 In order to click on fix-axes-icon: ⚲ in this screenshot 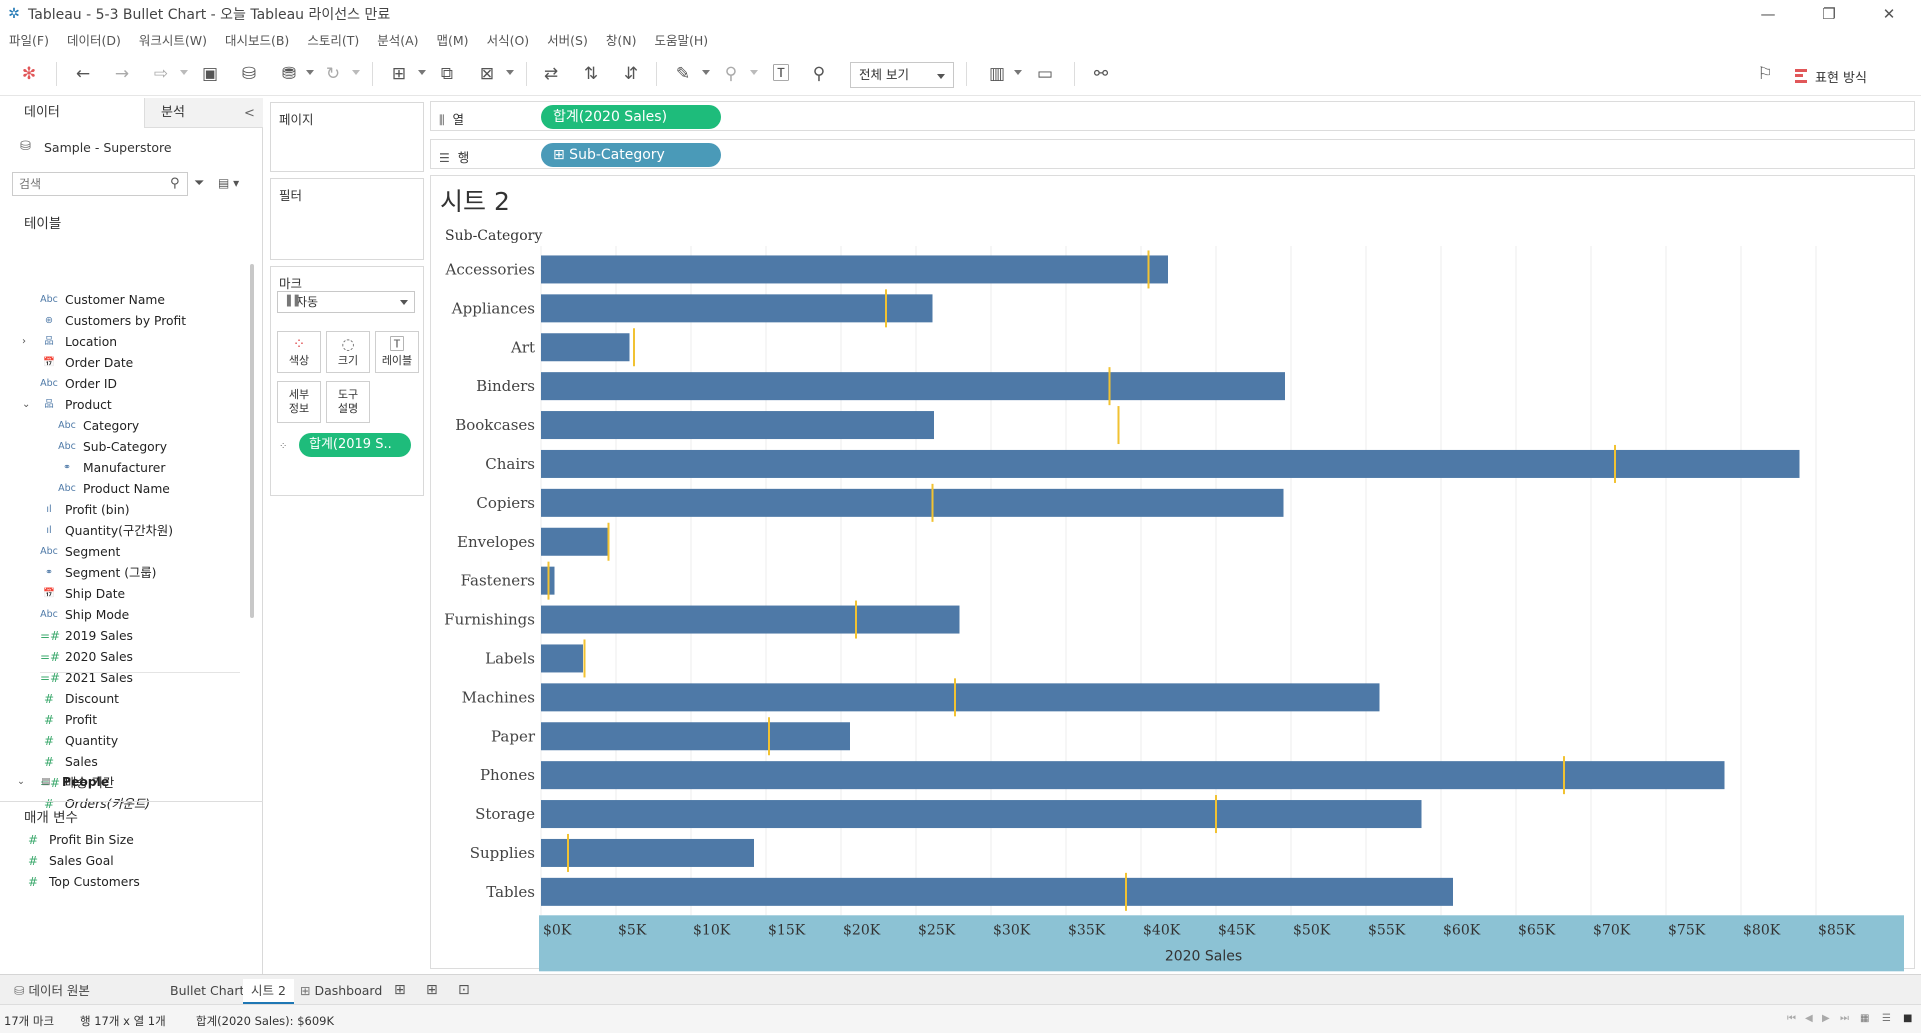, I will do `click(819, 74)`.